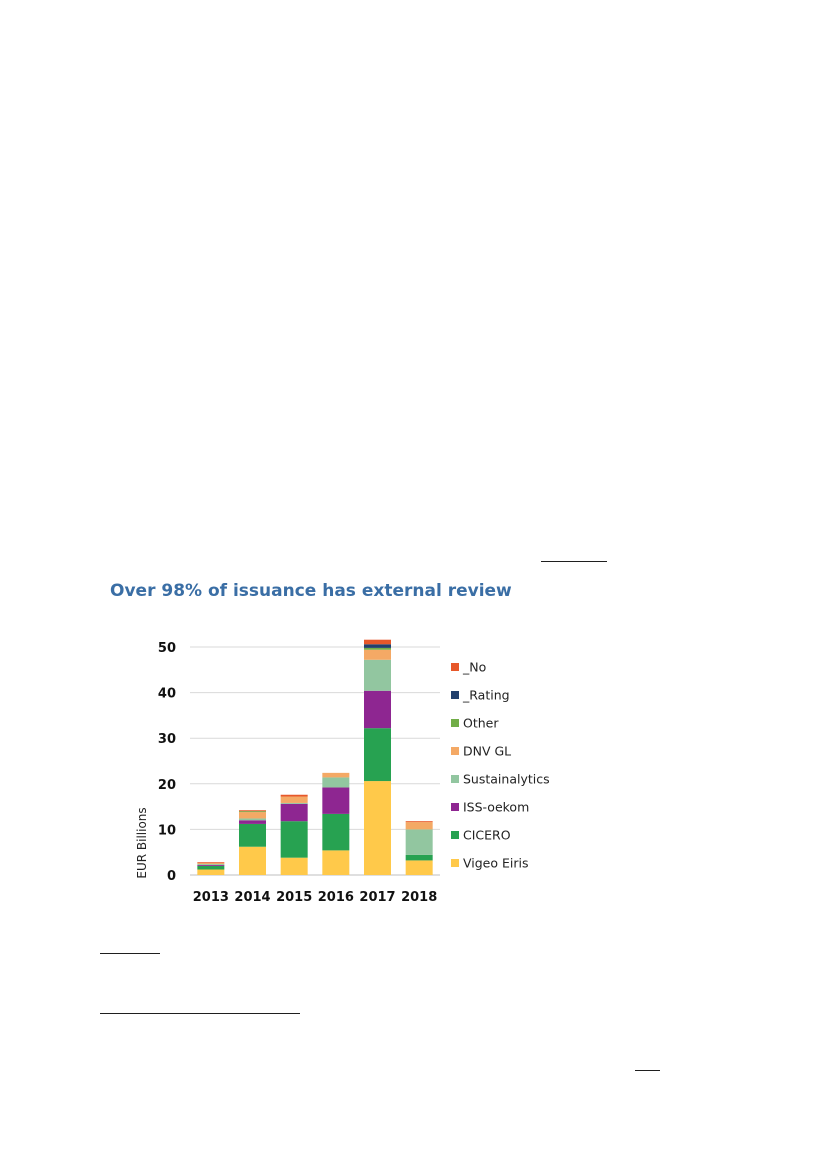 The width and height of the screenshot is (827, 1169). Describe the element at coordinates (167, 694) in the screenshot. I see `y-tick-label: 40` at that location.